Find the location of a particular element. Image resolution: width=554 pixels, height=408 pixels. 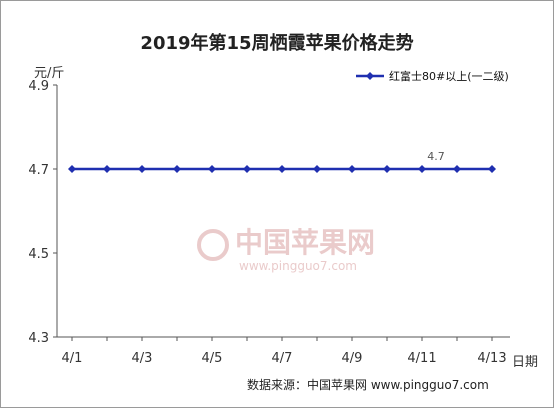

x-tick-label: 4/9 is located at coordinates (352, 358).